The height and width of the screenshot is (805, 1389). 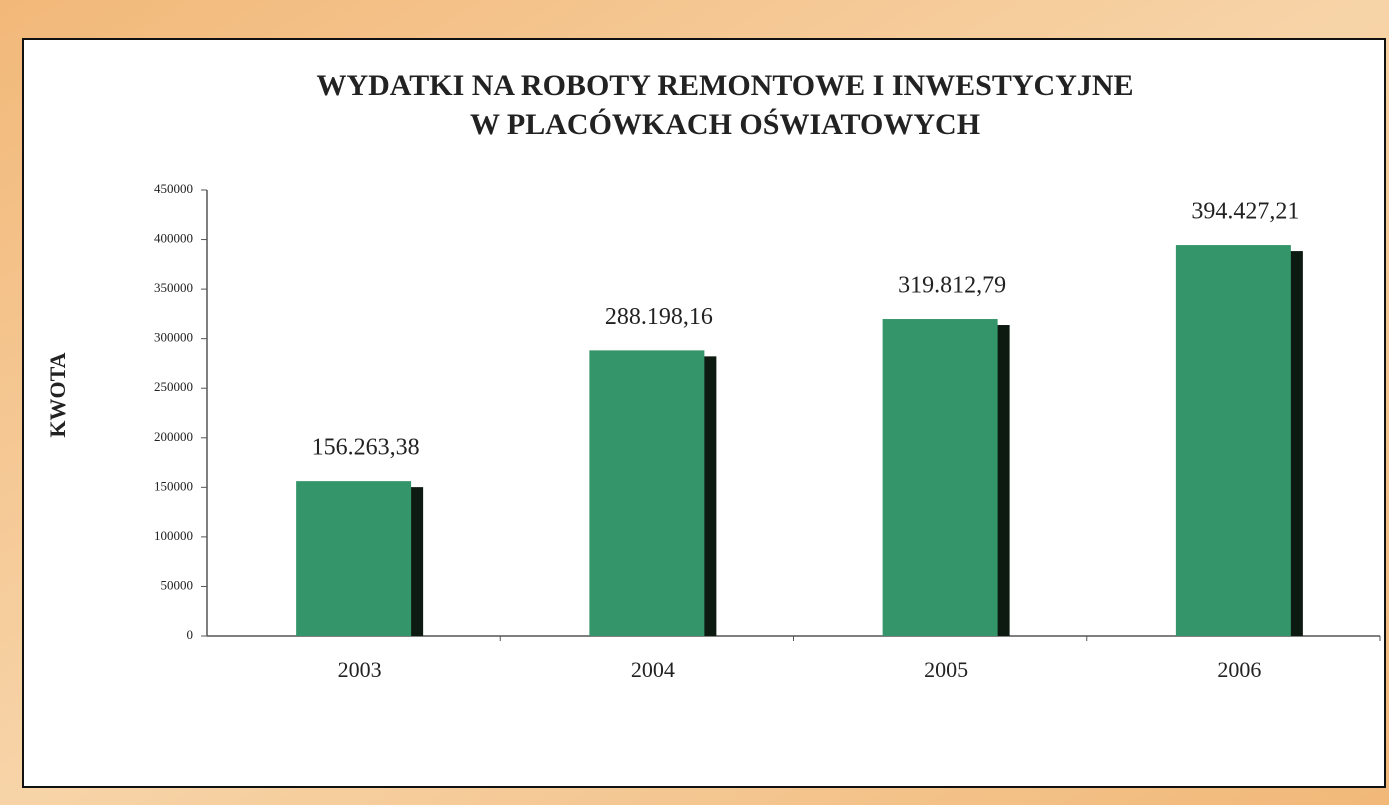 I want to click on y-axis-label: KWOTA, so click(x=57, y=394).